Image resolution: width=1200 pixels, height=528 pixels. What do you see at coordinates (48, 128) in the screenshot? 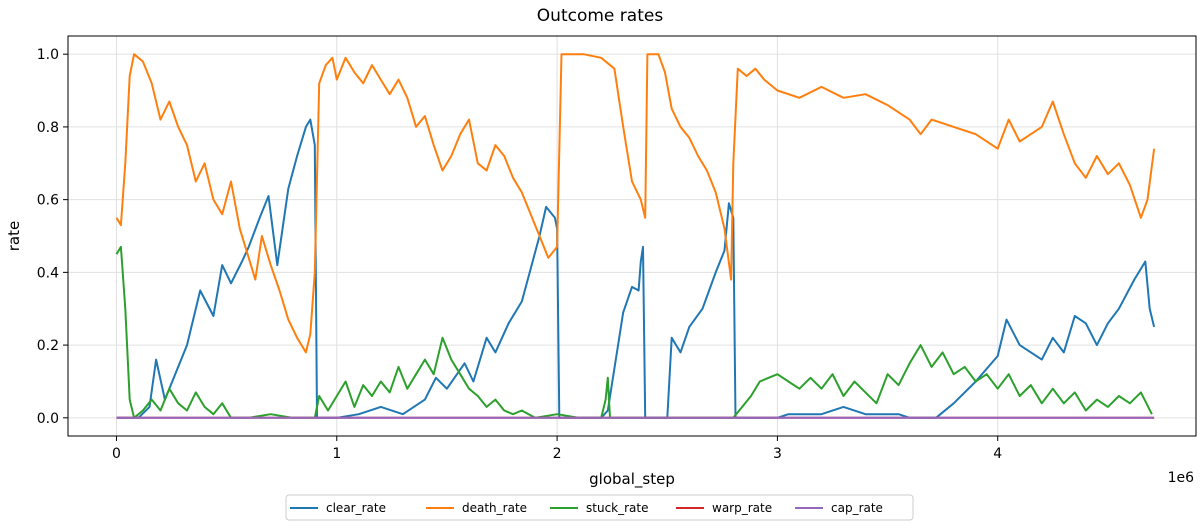
I see `y-tick-label: 0.8` at bounding box center [48, 128].